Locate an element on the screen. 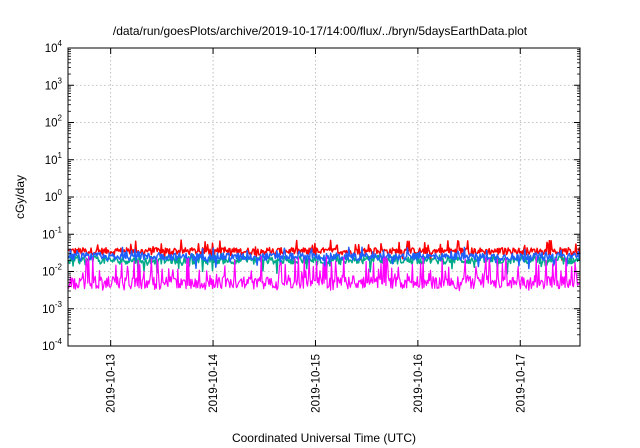 This screenshot has width=640, height=448. series-layer is located at coordinates (324, 265).